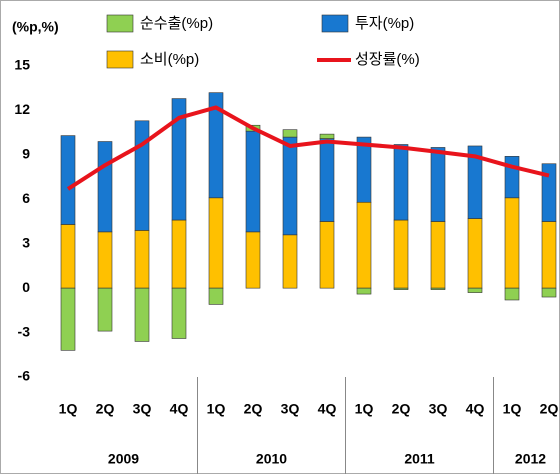 This screenshot has height=474, width=560. Describe the element at coordinates (530, 459) in the screenshot. I see `group-label: 2012` at that location.